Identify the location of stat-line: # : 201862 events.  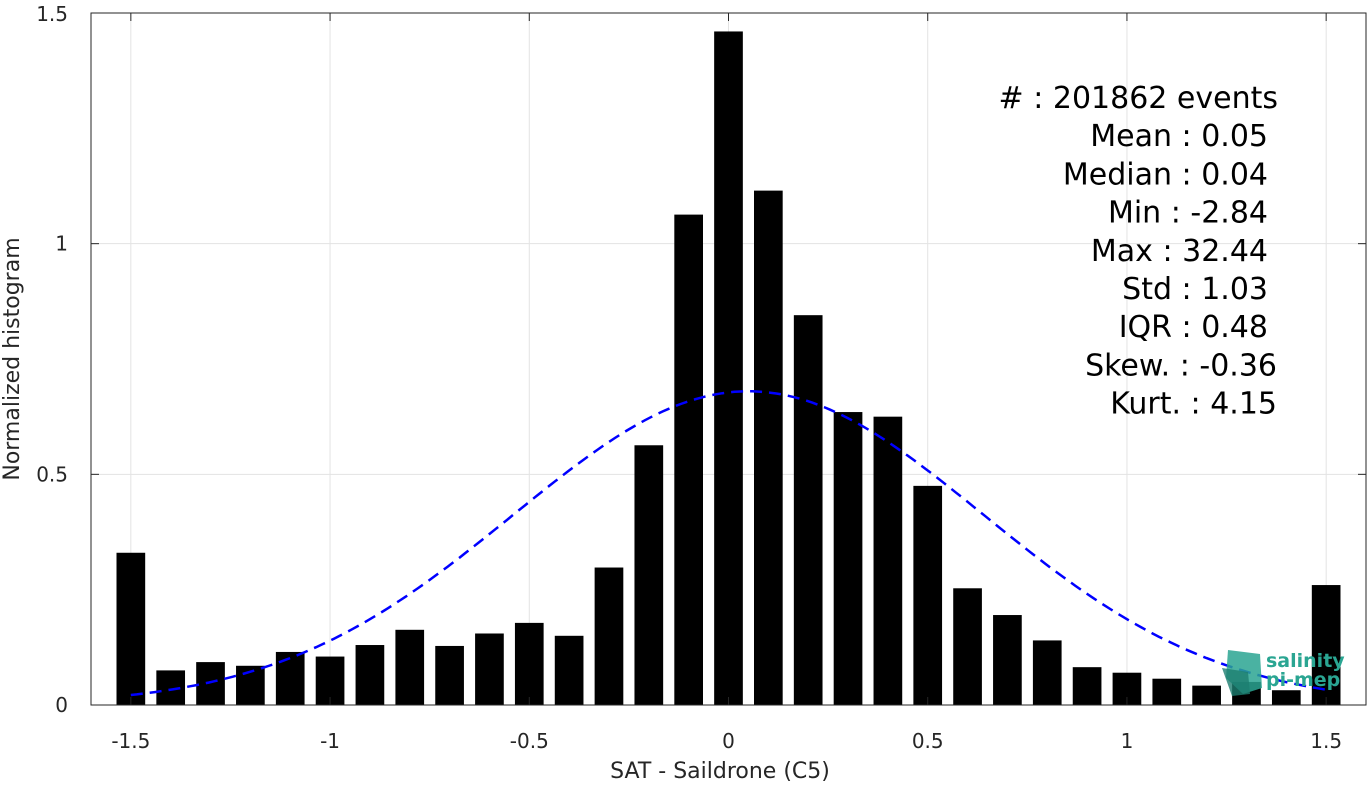
(1138, 98).